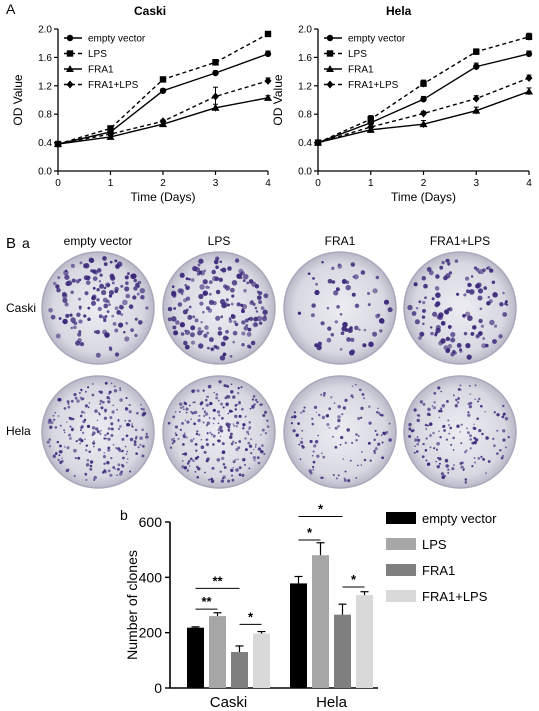 This screenshot has width=539, height=711. I want to click on data-point-caski-lps, so click(268, 34).